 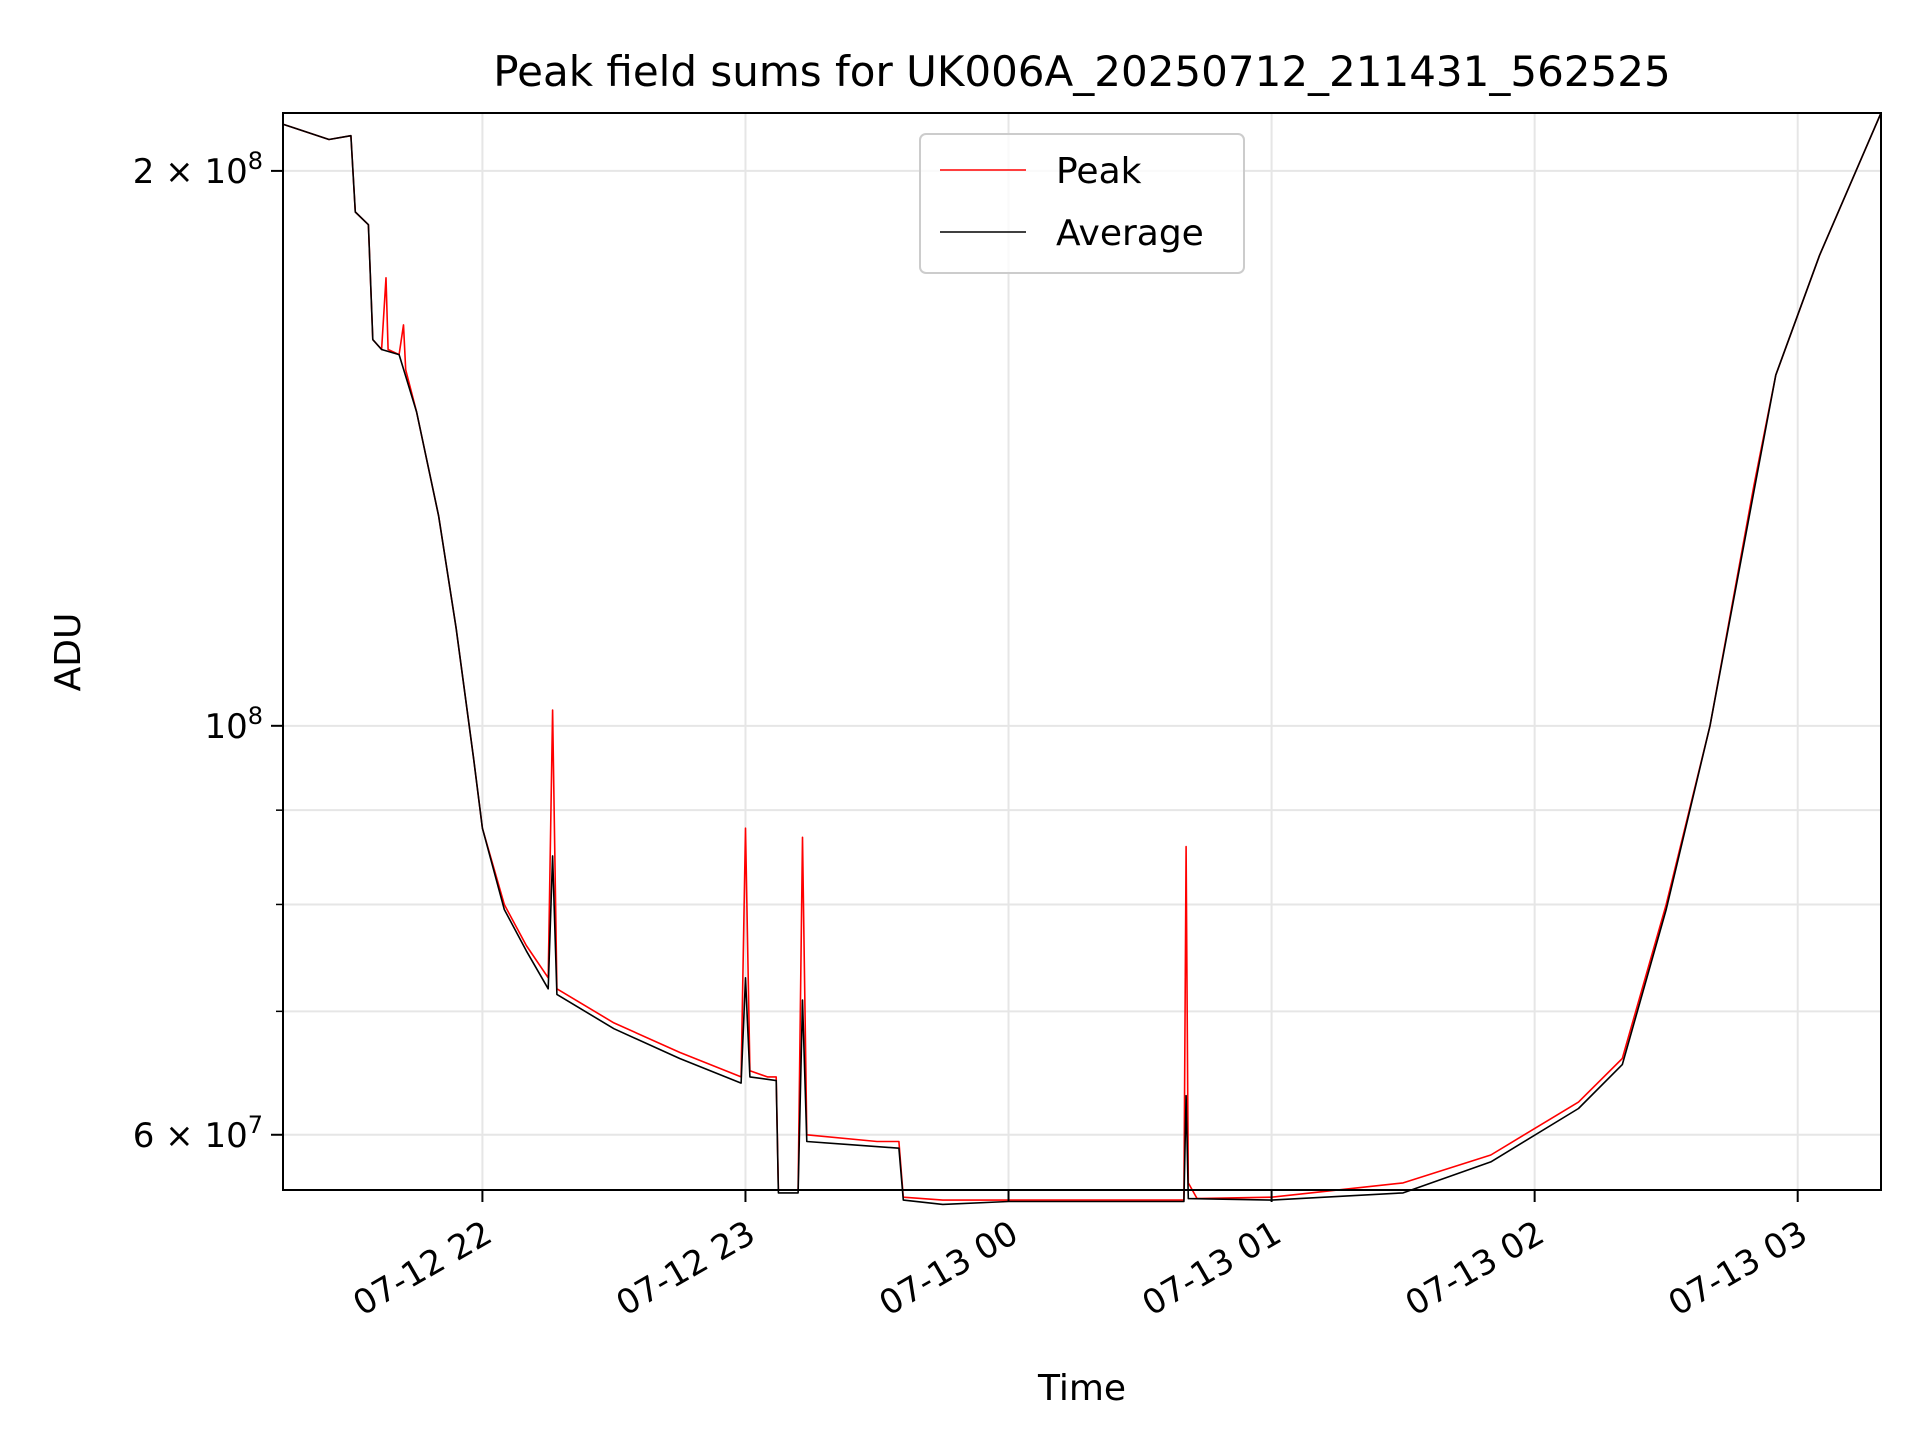 What do you see at coordinates (1130, 233) in the screenshot?
I see `legend-label-average: Average` at bounding box center [1130, 233].